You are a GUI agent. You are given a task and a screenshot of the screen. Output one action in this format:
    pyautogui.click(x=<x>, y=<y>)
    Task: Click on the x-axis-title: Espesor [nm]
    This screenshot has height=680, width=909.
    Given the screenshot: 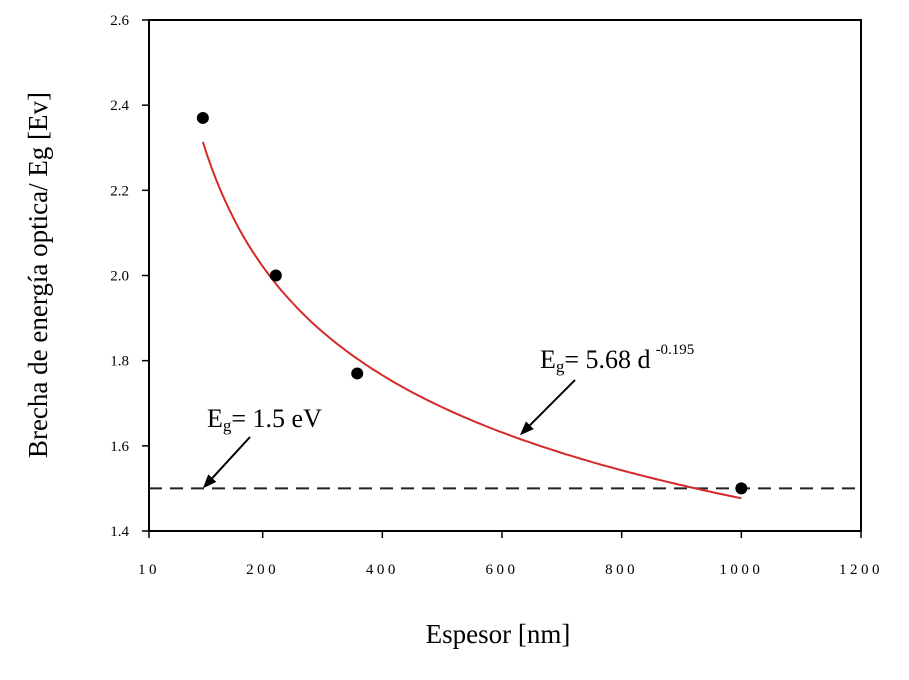 What is the action you would take?
    pyautogui.click(x=498, y=634)
    